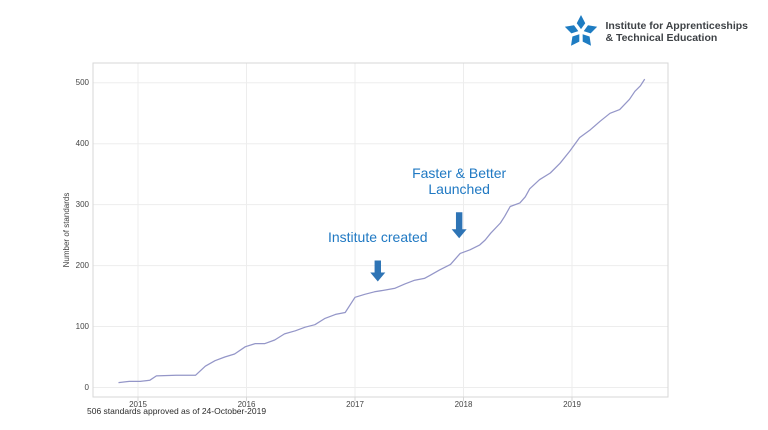 This screenshot has width=768, height=430. I want to click on logo-line2: & Technical Education, so click(661, 38).